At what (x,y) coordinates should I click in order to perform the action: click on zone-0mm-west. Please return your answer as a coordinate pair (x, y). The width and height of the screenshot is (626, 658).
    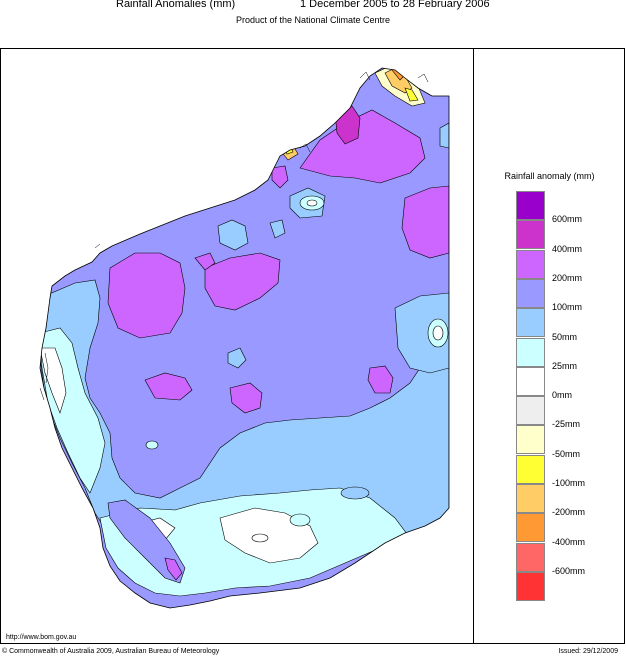
    Looking at the image, I should click on (53, 380).